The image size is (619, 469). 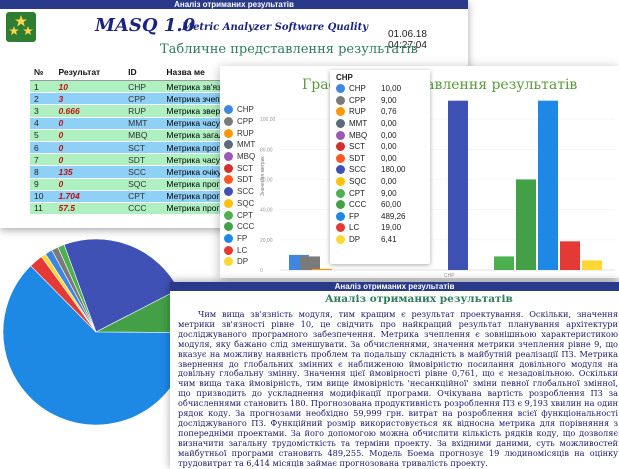 What do you see at coordinates (389, 112) in the screenshot?
I see `tooltip-value: 0,76` at bounding box center [389, 112].